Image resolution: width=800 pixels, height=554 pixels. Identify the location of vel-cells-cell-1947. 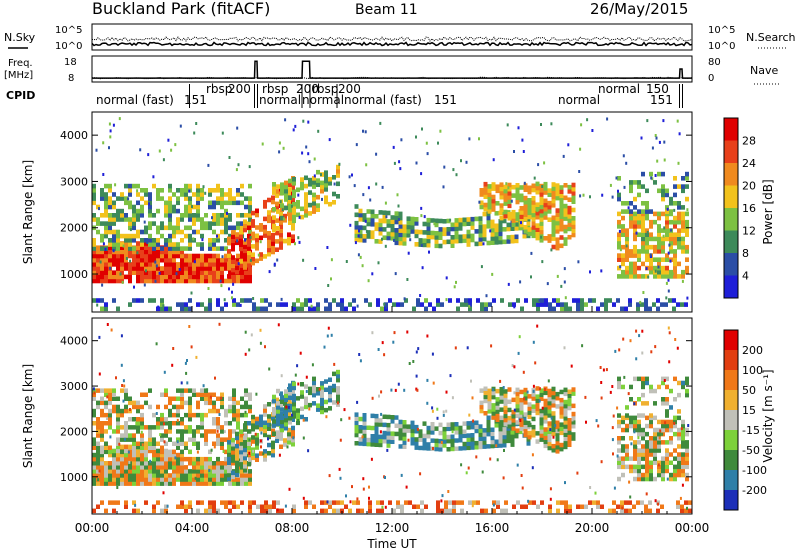
(613, 416).